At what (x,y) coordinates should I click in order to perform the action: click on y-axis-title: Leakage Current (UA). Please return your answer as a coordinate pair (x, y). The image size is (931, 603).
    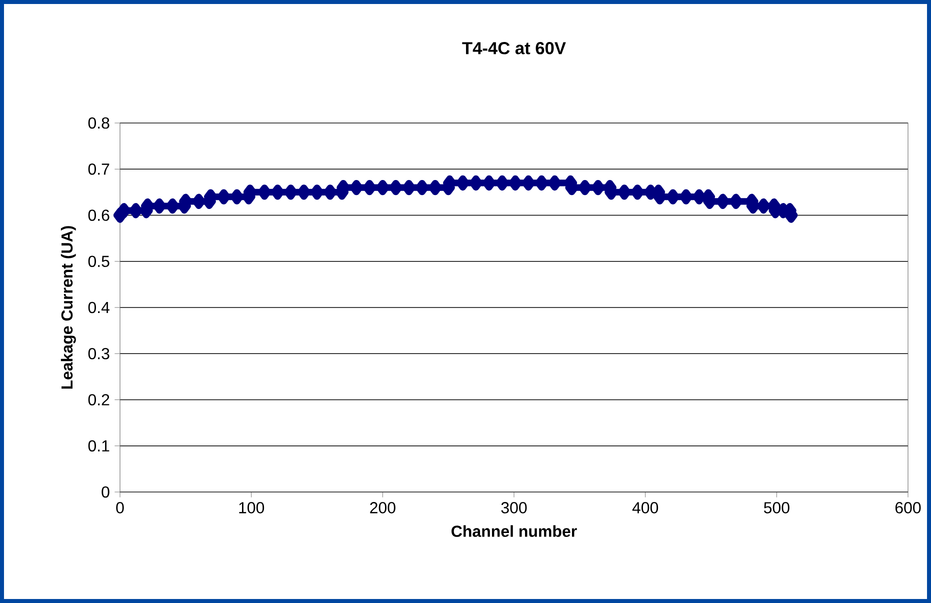
    Looking at the image, I should click on (68, 307).